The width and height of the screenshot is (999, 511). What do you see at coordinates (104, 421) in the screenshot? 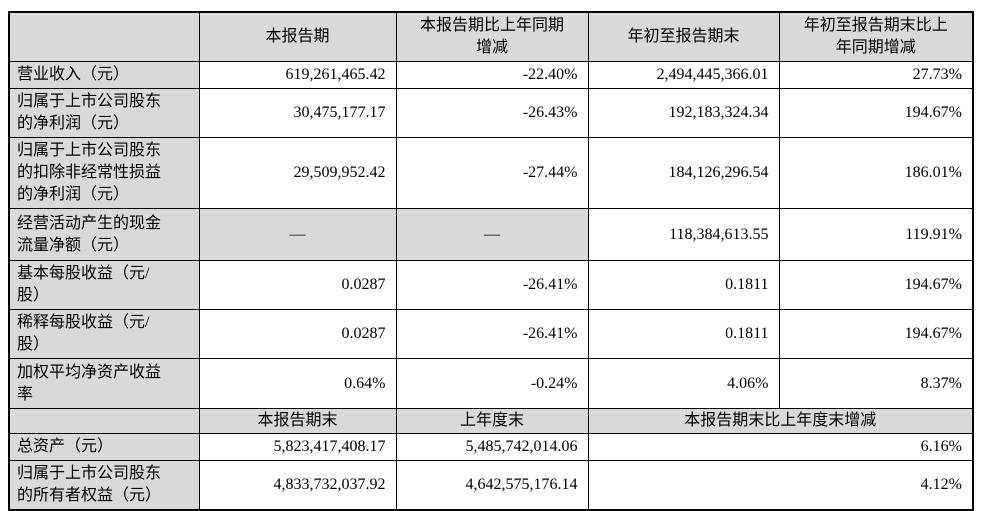
I see `bottom-header-empty-cell` at bounding box center [104, 421].